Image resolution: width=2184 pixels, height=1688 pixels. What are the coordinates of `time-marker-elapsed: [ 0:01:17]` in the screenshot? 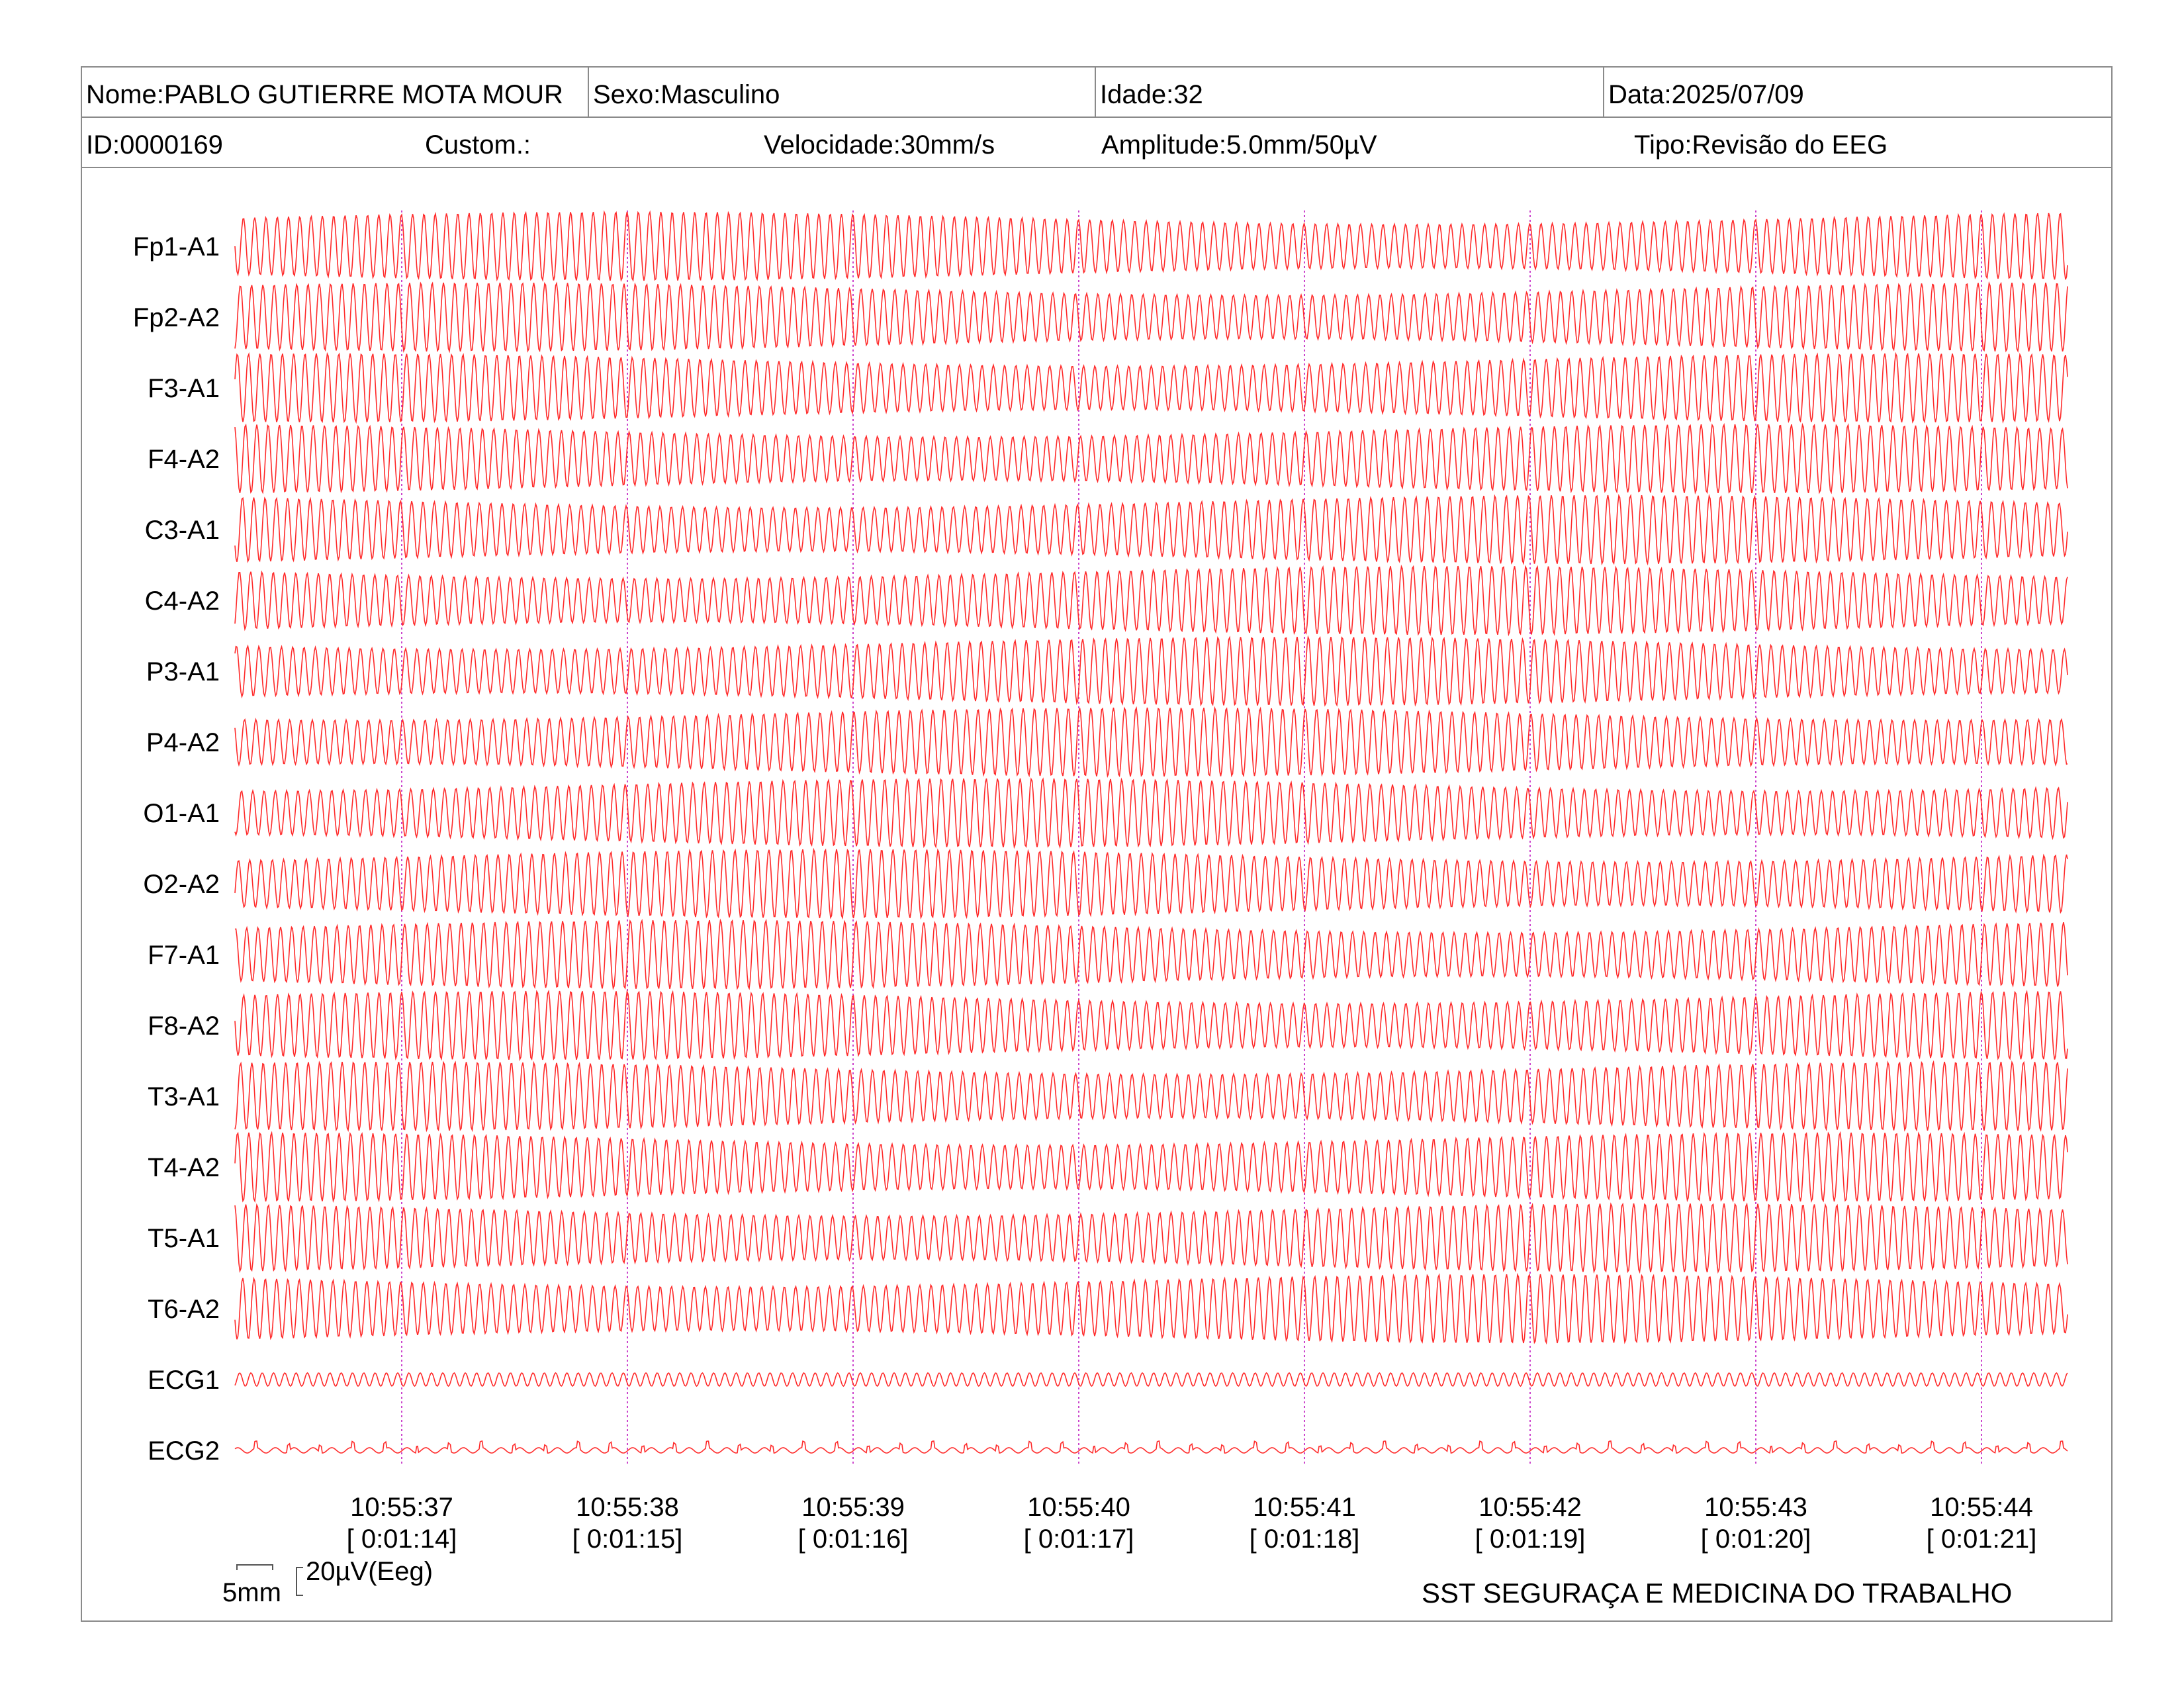 It's located at (1079, 1539).